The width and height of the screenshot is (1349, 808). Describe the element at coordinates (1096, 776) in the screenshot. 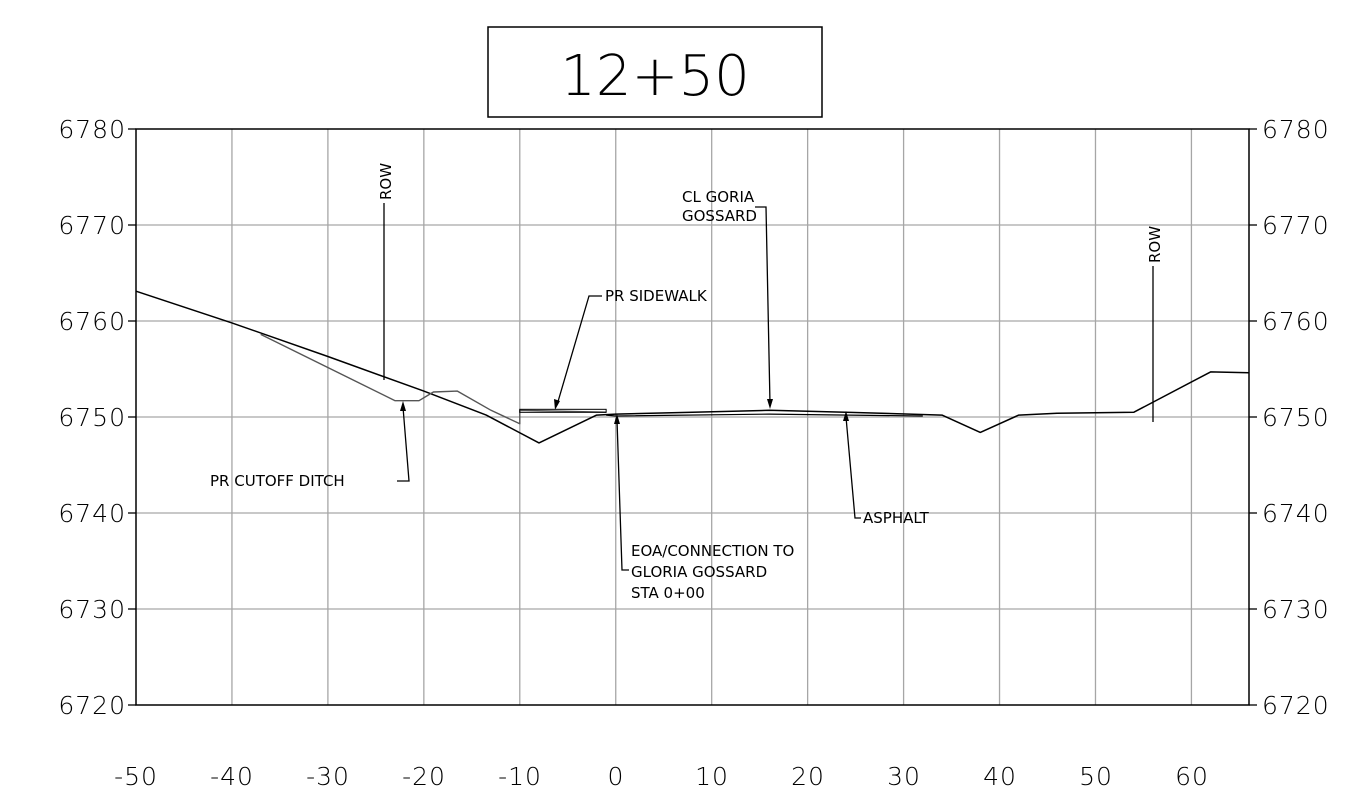

I see `x-tick: 50` at that location.